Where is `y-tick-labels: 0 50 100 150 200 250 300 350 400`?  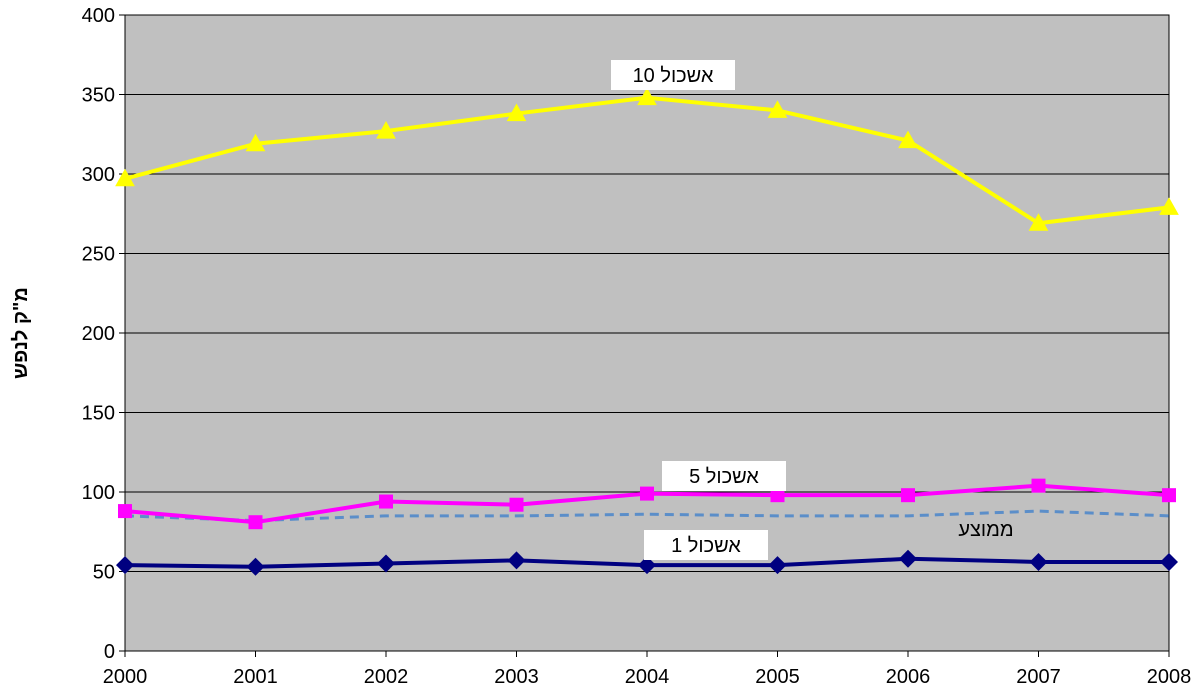
y-tick-labels: 0 50 100 150 200 250 300 350 400 is located at coordinates (98, 334).